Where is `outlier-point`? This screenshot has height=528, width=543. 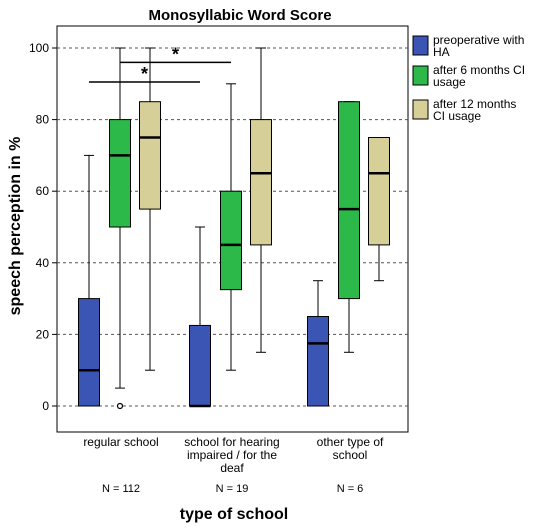
outlier-point is located at coordinates (120, 406).